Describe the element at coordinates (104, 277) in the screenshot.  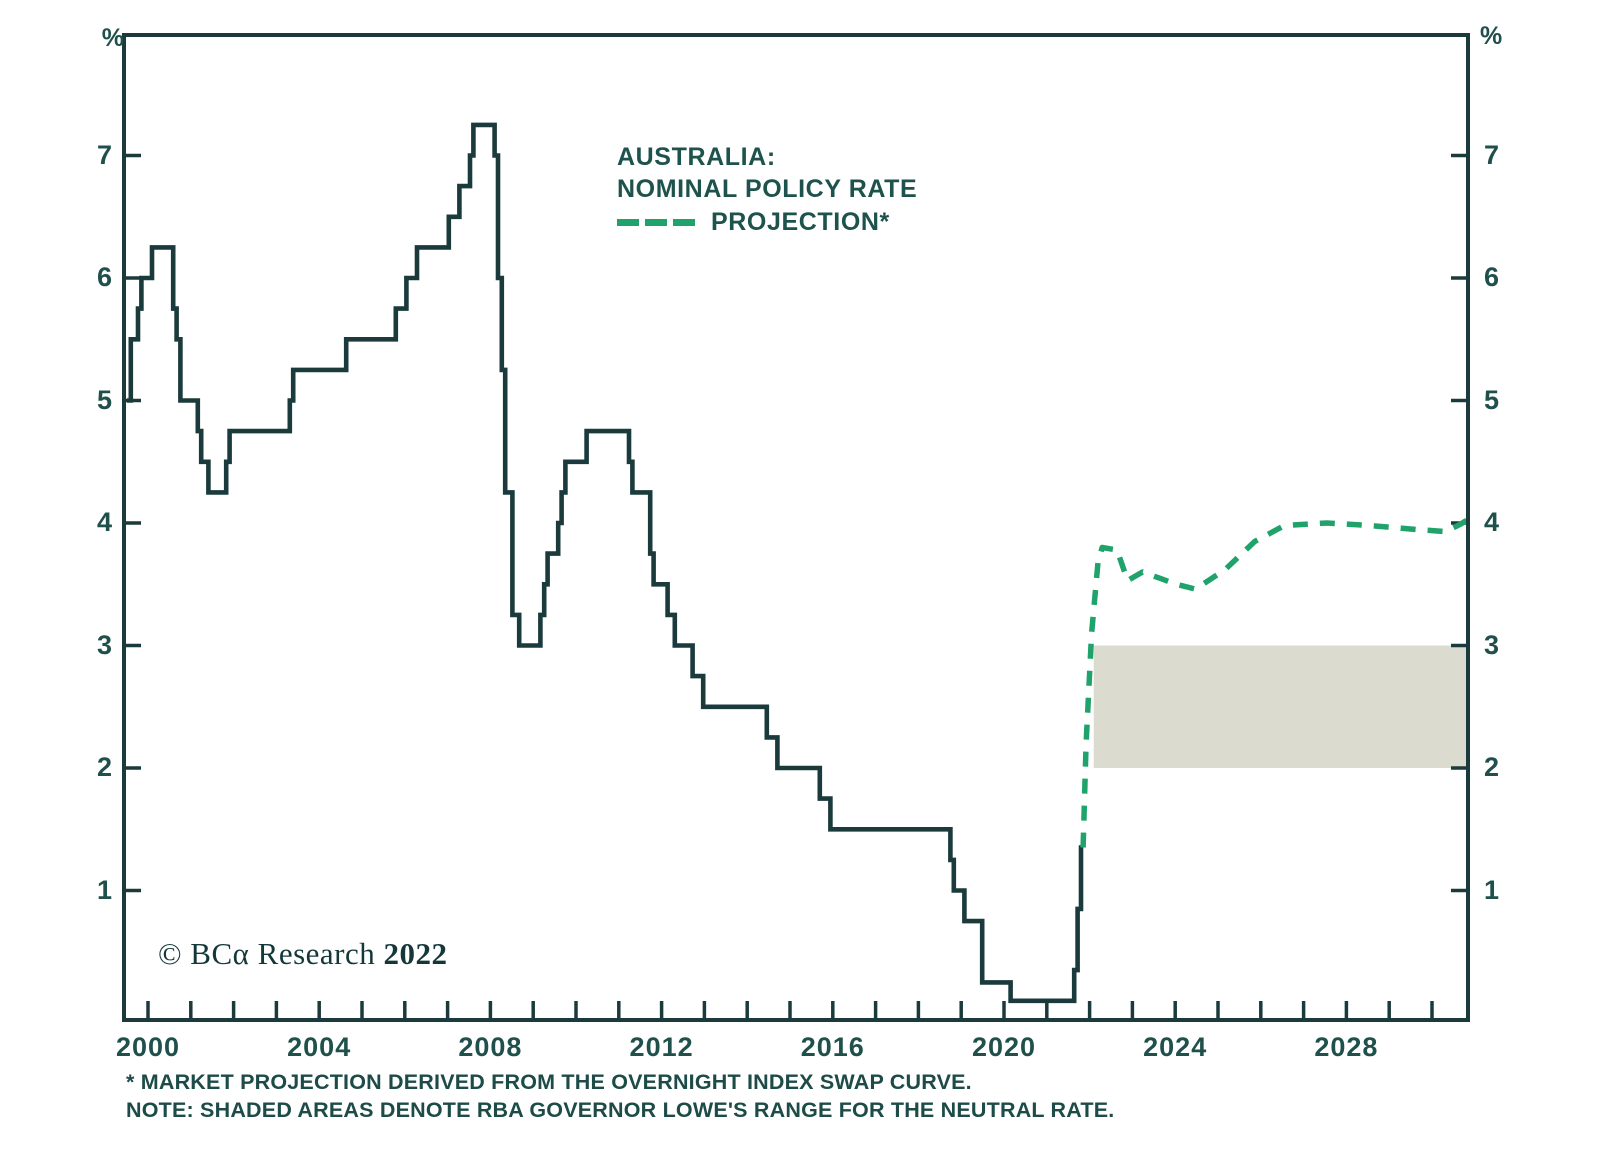
I see `y-axis-tick-label-left: 6` at that location.